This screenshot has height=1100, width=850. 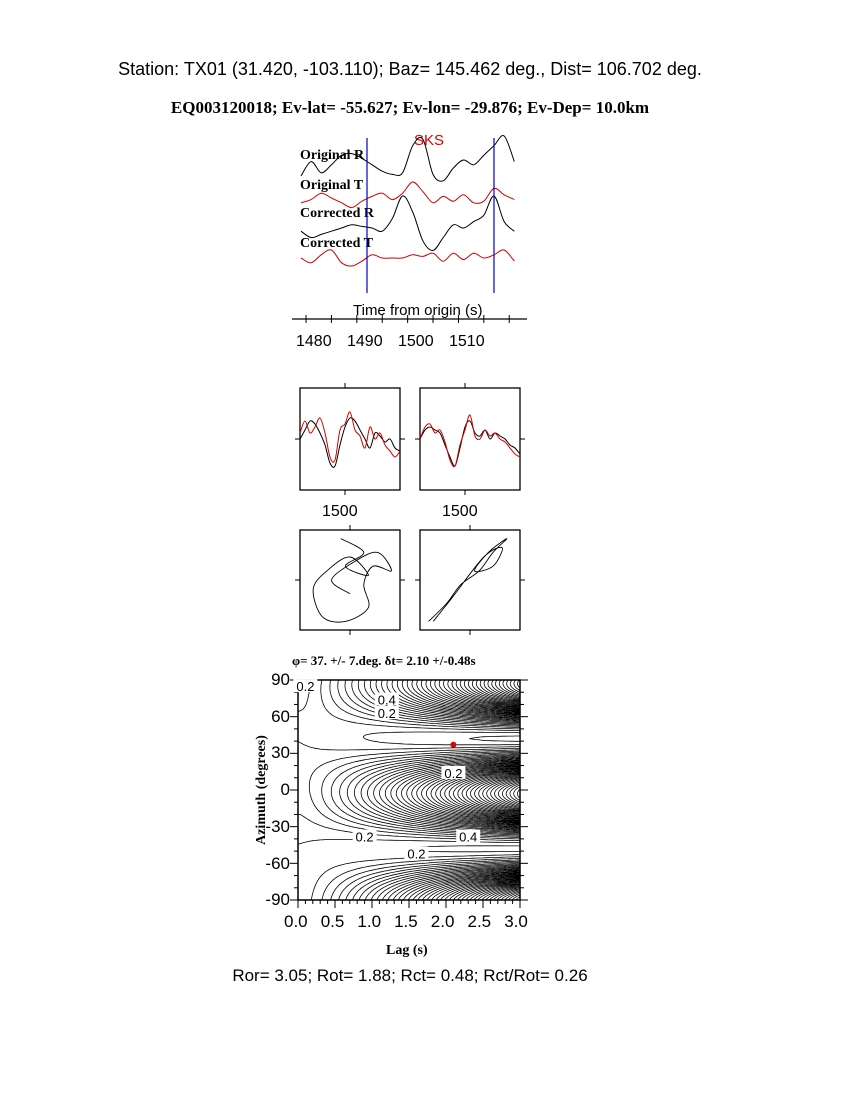 What do you see at coordinates (429, 140) in the screenshot?
I see `phase-label: SKS` at bounding box center [429, 140].